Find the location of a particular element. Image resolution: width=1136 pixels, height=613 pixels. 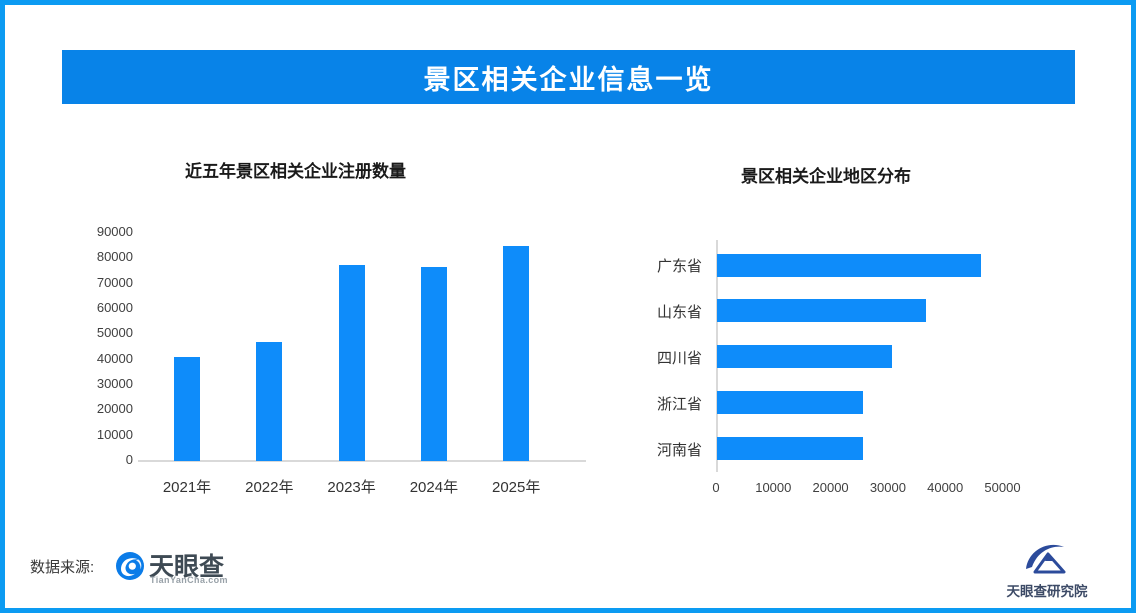

y-category-label: 四川省 is located at coordinates (679, 358).